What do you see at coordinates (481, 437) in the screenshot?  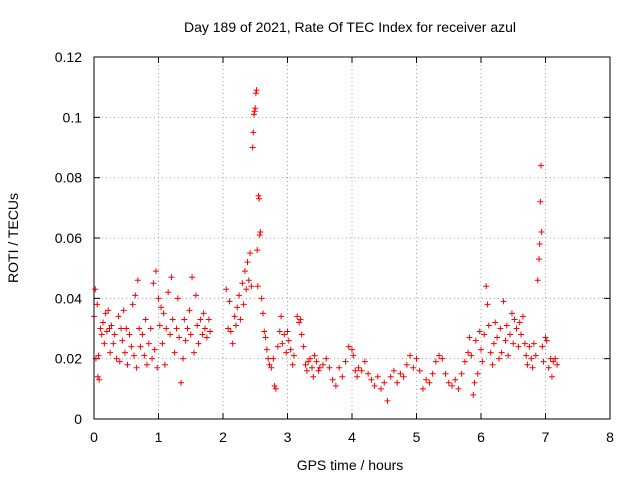 I see `x-tick-label: 6` at bounding box center [481, 437].